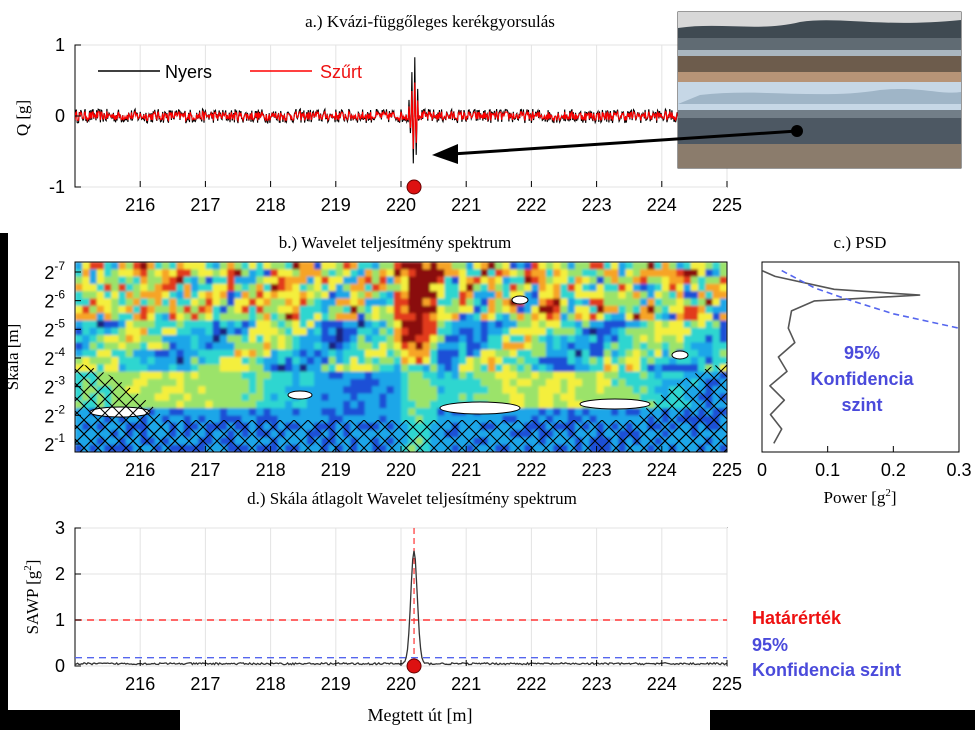 This screenshot has height=730, width=975. Describe the element at coordinates (4, 473) in the screenshot. I see `left-black-strip` at that location.